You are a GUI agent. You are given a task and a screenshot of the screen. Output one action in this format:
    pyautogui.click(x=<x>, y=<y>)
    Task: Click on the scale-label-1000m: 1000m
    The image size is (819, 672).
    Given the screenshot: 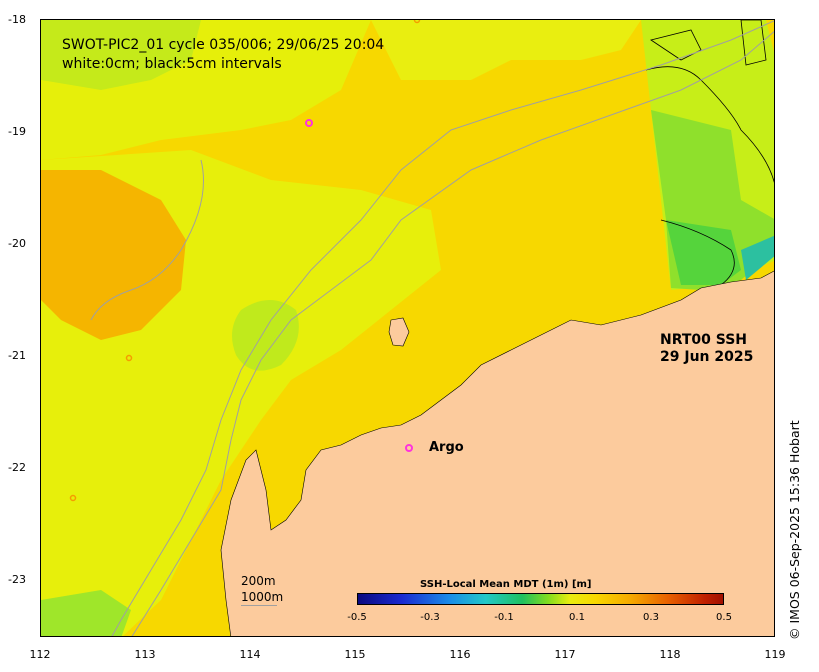 What is the action you would take?
    pyautogui.click(x=262, y=597)
    